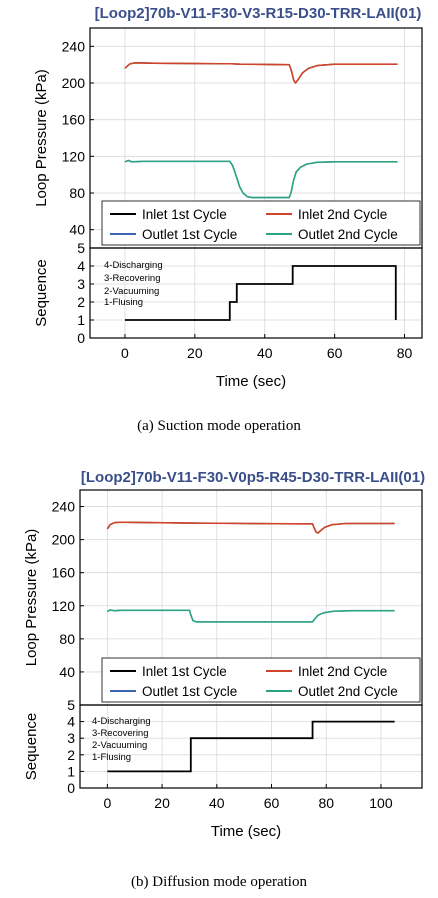 This screenshot has width=438, height=898. Describe the element at coordinates (219, 426) in the screenshot. I see `figure-caption: (a) Suction mode operation` at that location.